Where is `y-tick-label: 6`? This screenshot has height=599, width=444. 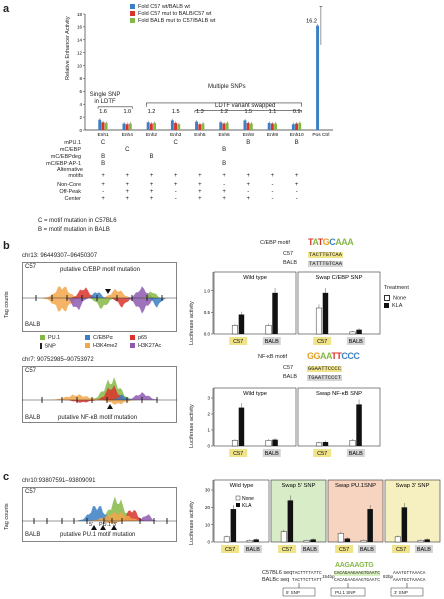 y-tick-label: 6 is located at coordinates (80, 91).